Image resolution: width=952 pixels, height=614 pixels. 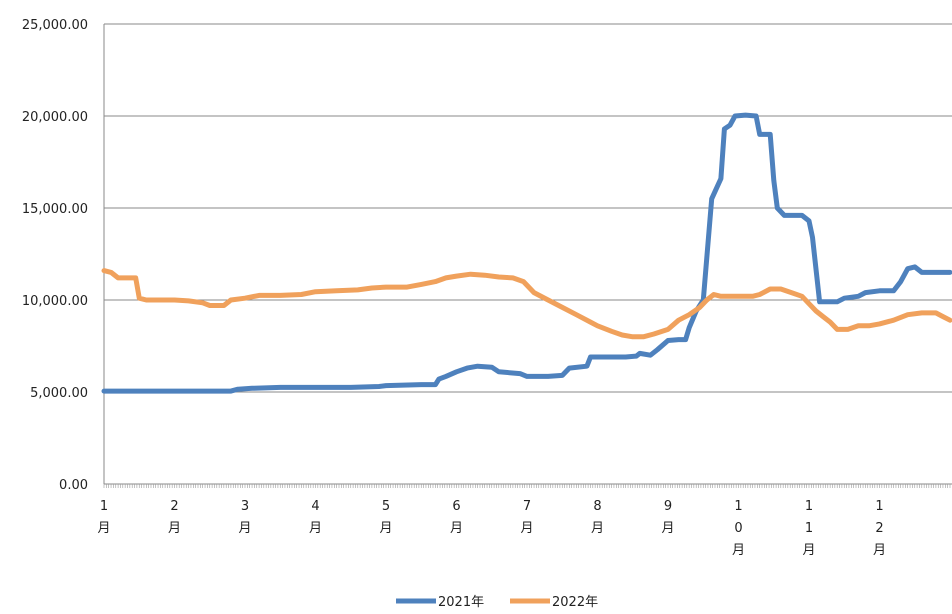 What do you see at coordinates (315, 506) in the screenshot?
I see `x-tick-label-line: 4` at bounding box center [315, 506].